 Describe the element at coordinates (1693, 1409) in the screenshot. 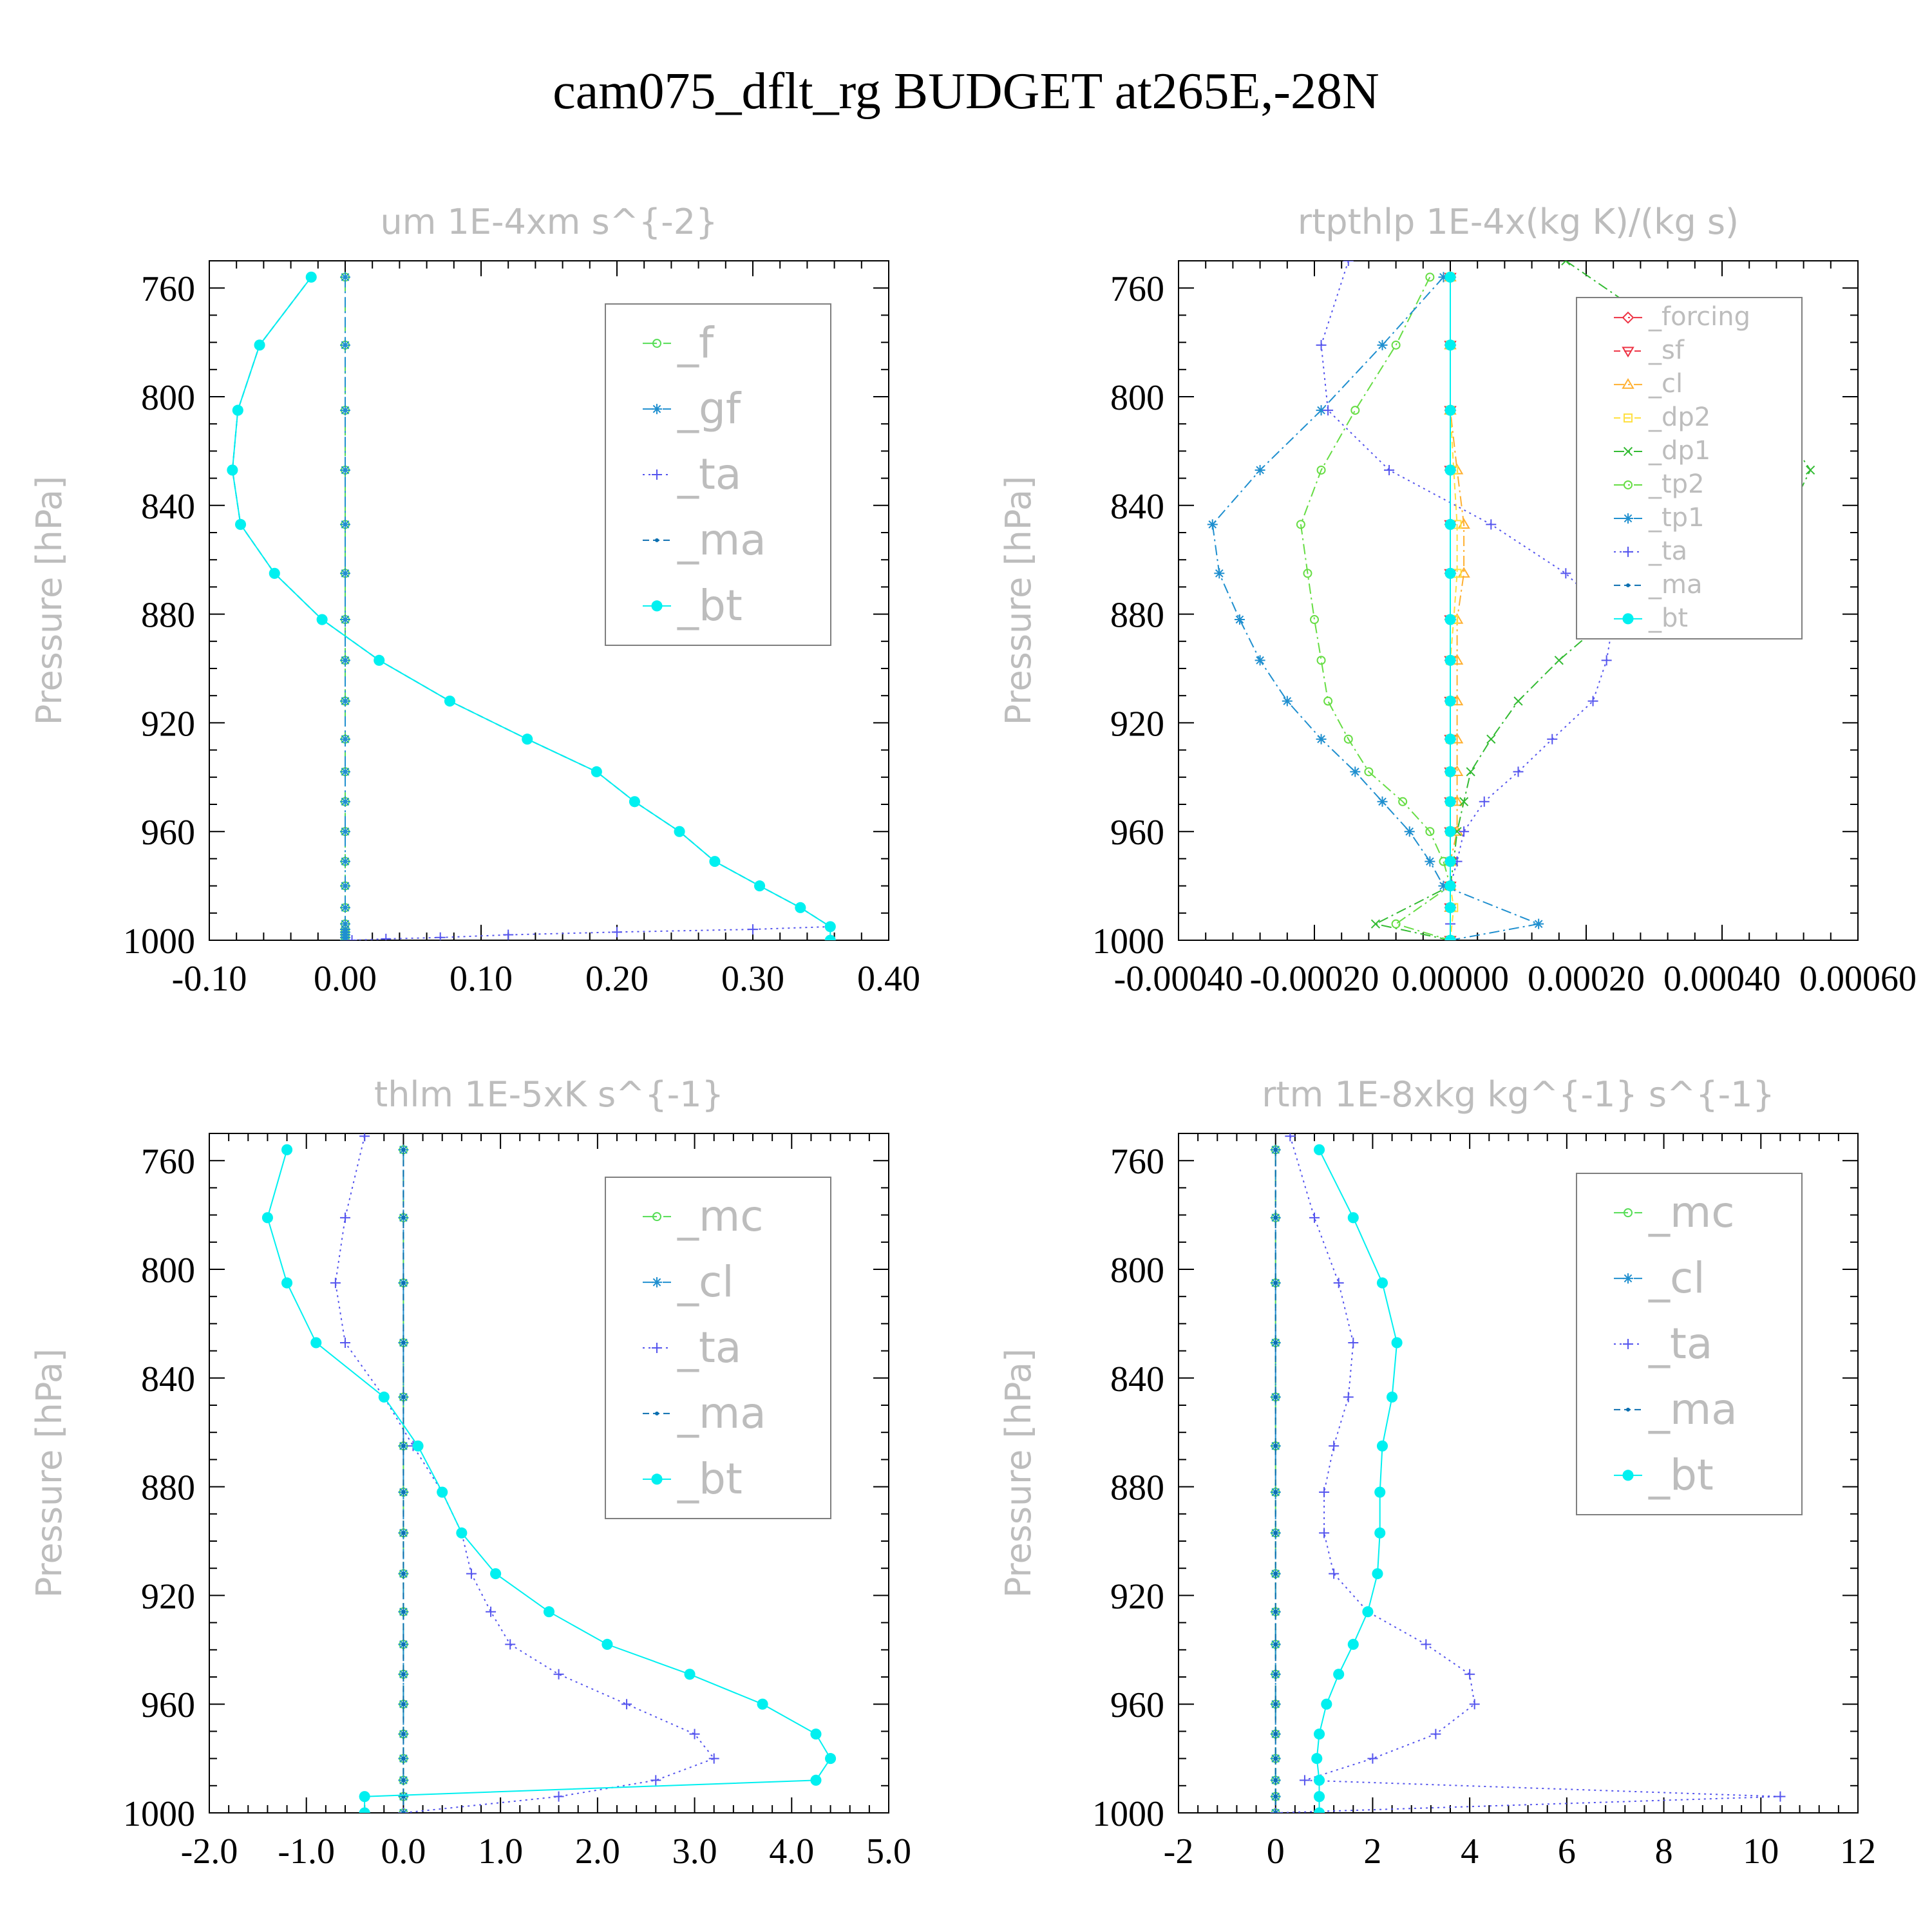

I see `legend-label: _ma` at that location.